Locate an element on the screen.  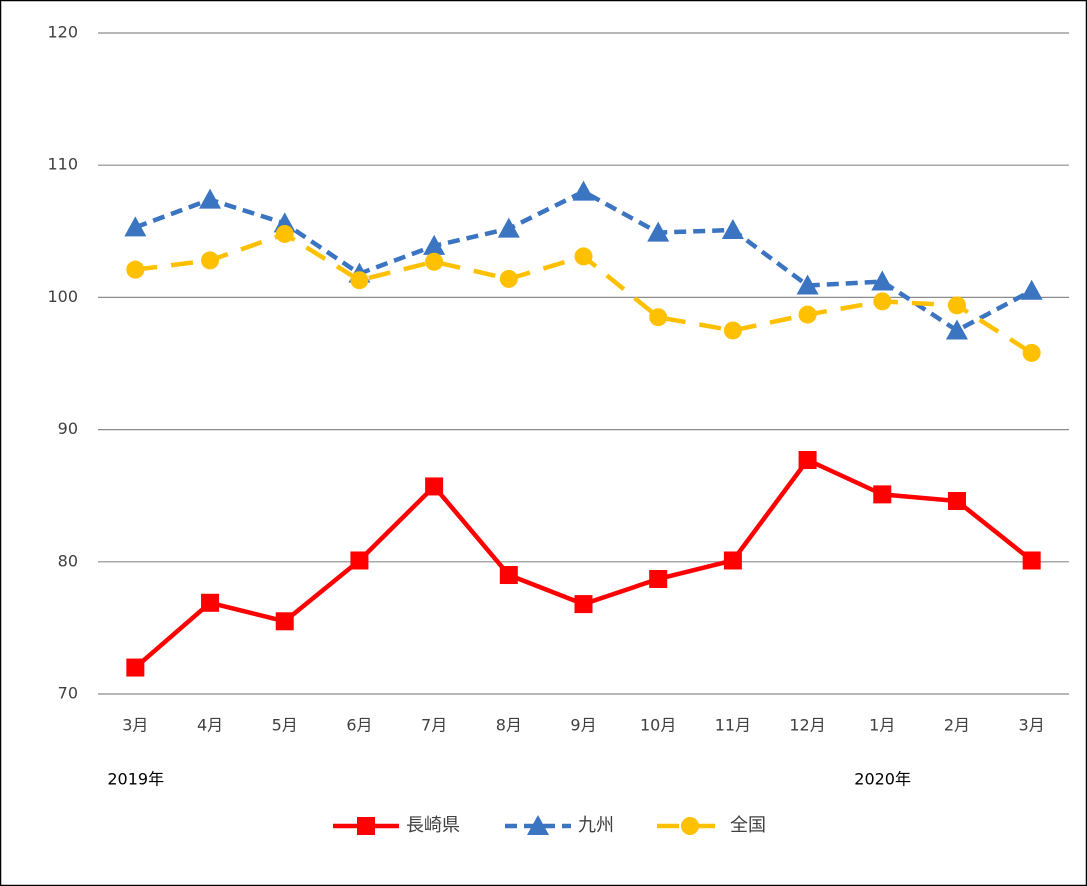
y-tick-label: 90 is located at coordinates (68, 428).